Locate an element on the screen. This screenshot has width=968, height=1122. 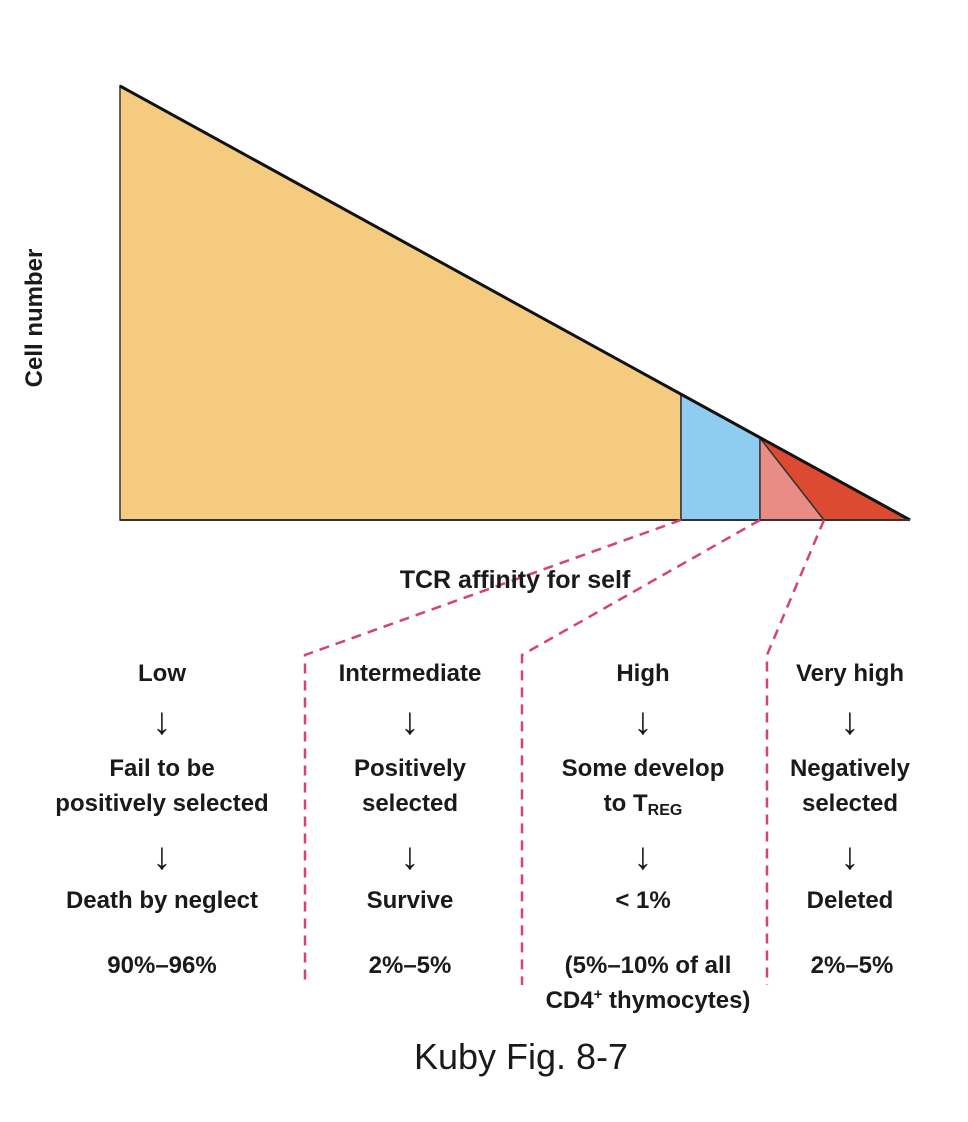
figure-caption: Kuby Fig. 8-7 is located at coordinates (521, 1056).